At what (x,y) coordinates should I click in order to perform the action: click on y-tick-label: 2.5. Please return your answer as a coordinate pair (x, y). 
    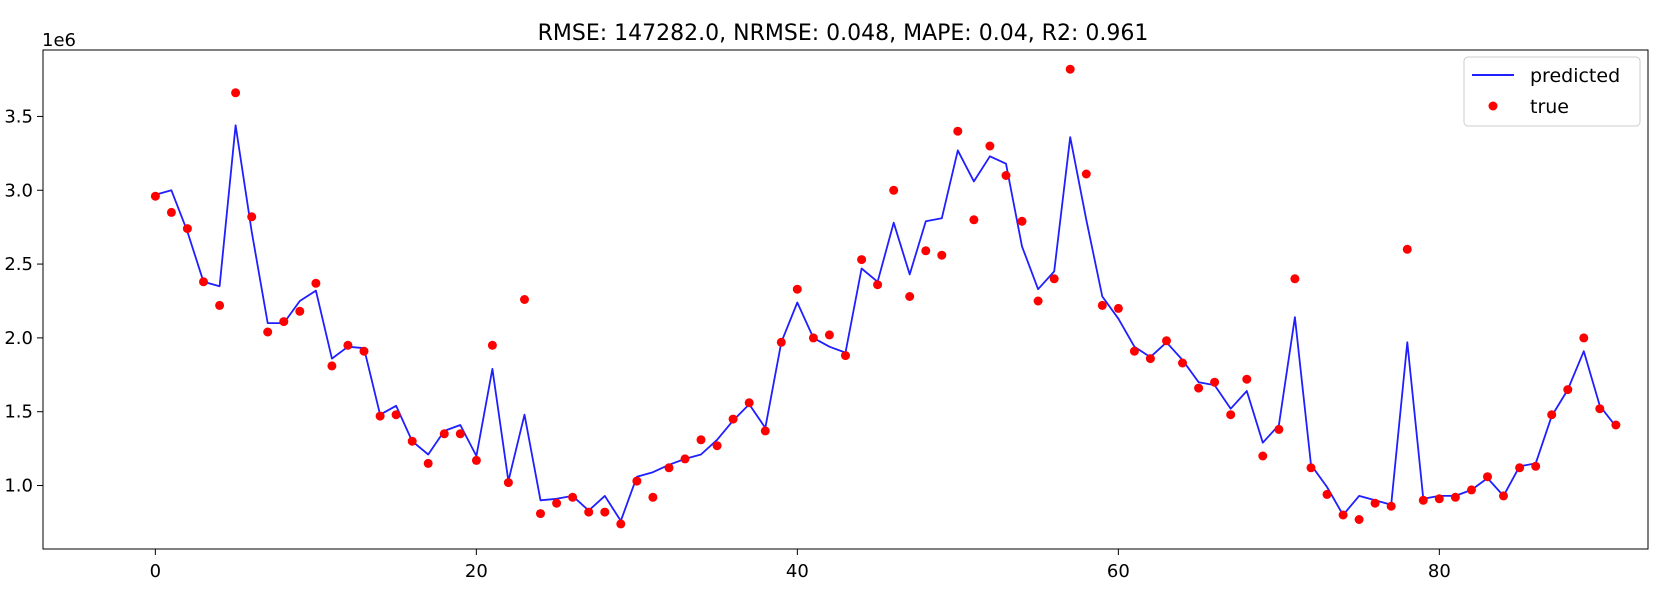
    Looking at the image, I should click on (18, 264).